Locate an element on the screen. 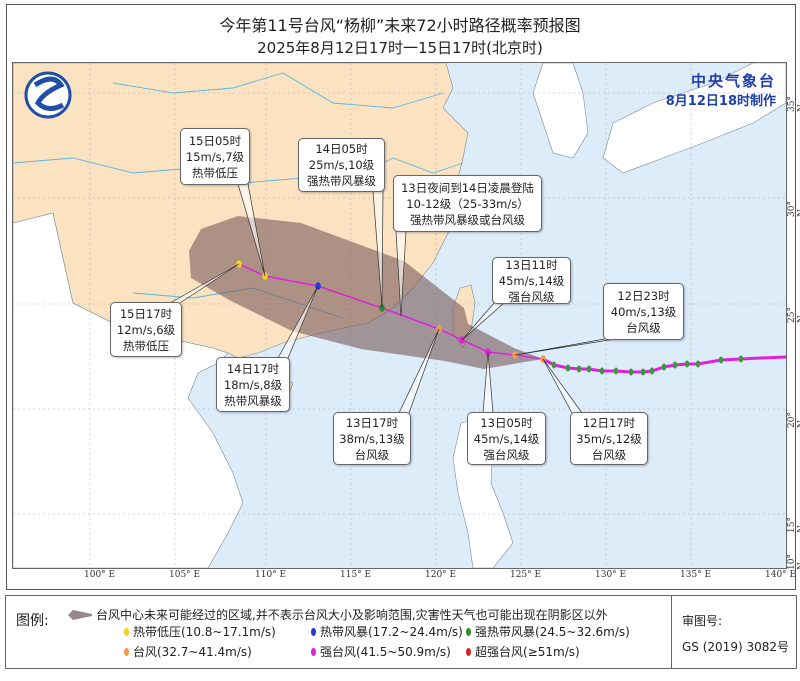 The image size is (800, 681). track-label-time: 14日17时 is located at coordinates (253, 368).